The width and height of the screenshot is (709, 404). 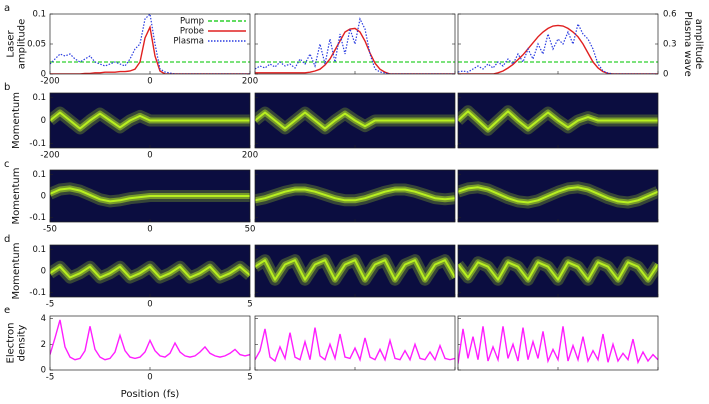 I want to click on y-tick-label: 0.05, so click(x=36, y=45).